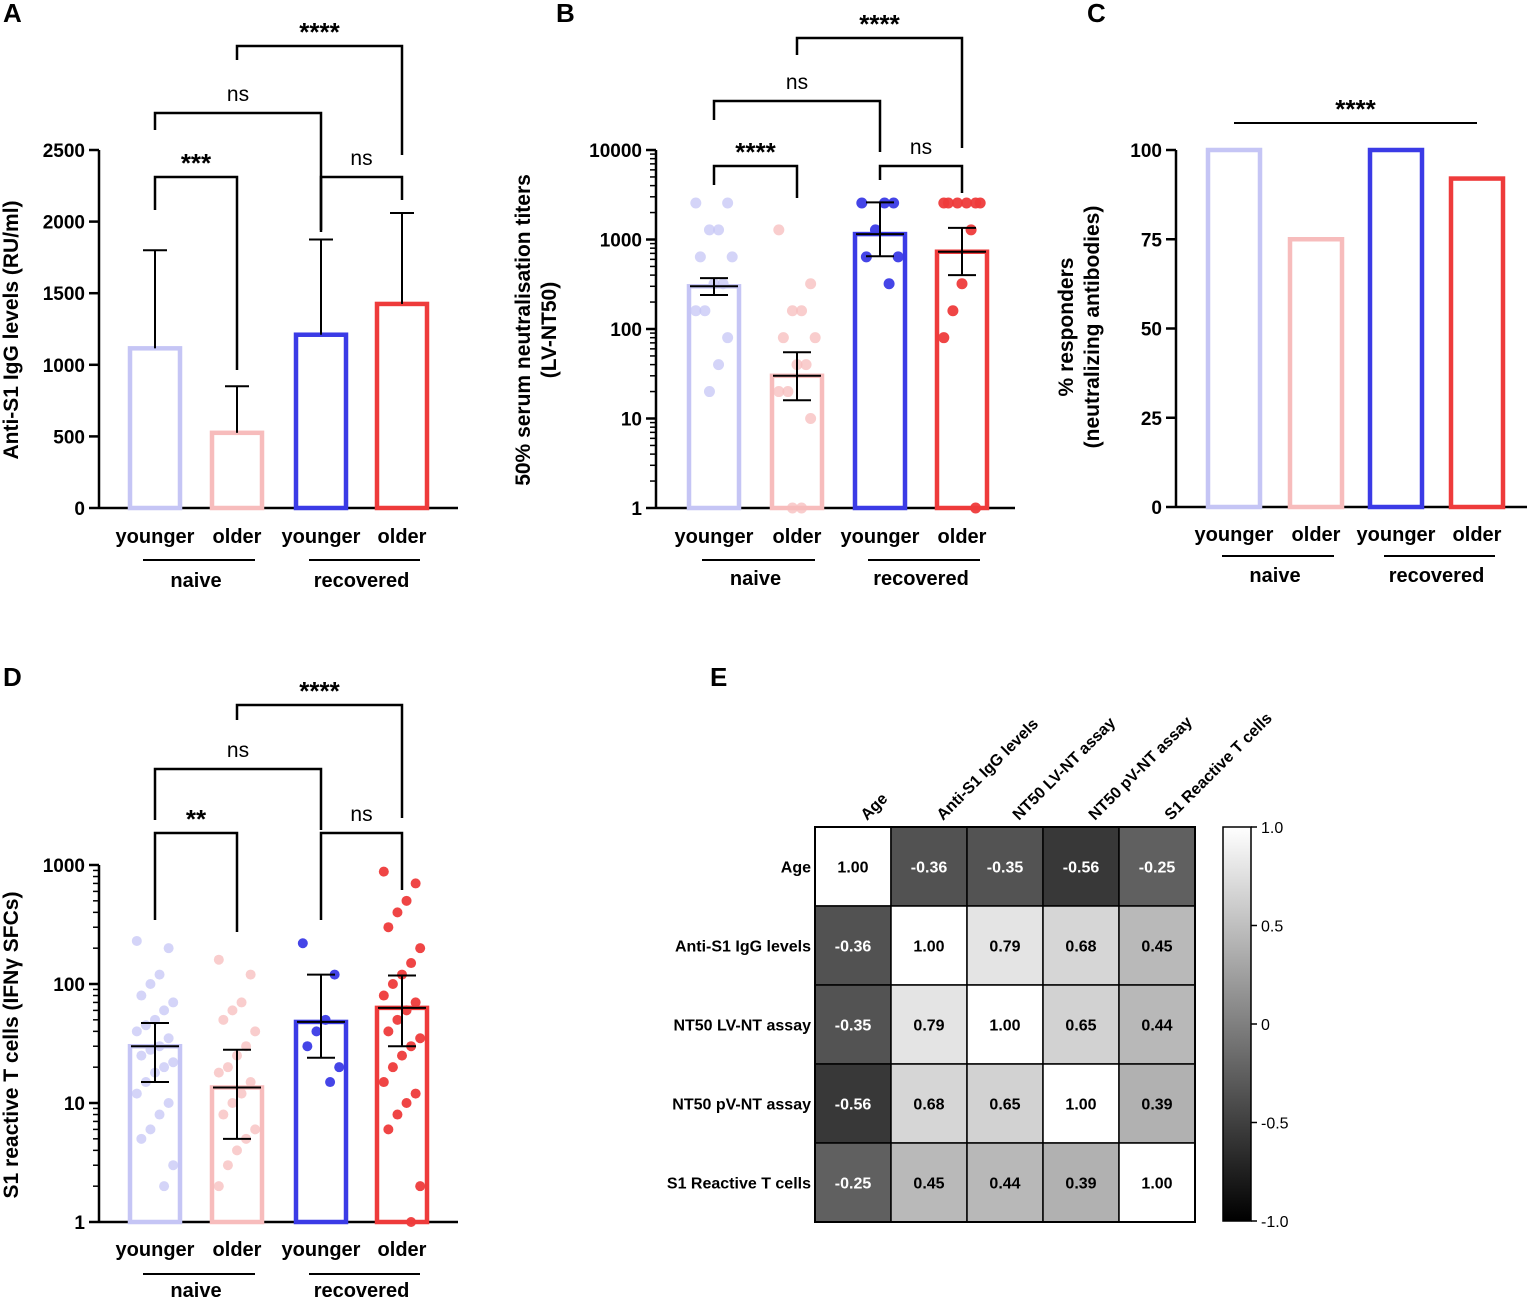 The height and width of the screenshot is (1299, 1536). I want to click on heatmap-value: -0.36, so click(929, 868).